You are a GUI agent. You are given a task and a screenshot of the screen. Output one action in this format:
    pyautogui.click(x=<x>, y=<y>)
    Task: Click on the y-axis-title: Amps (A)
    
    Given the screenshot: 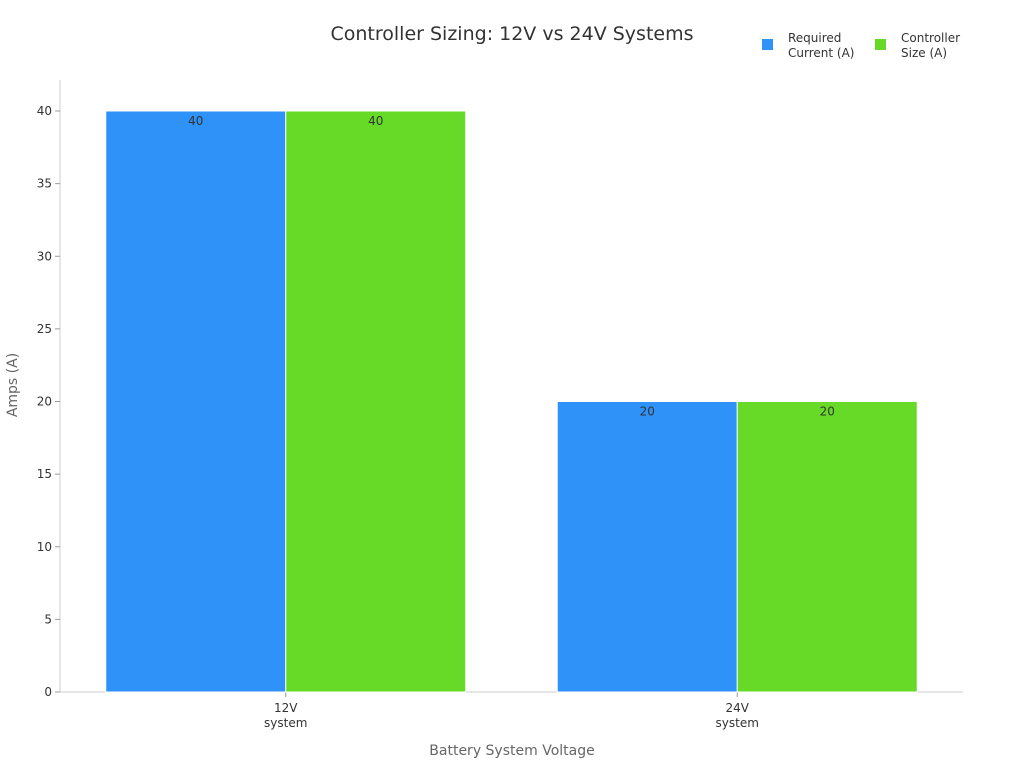 What is the action you would take?
    pyautogui.click(x=13, y=385)
    